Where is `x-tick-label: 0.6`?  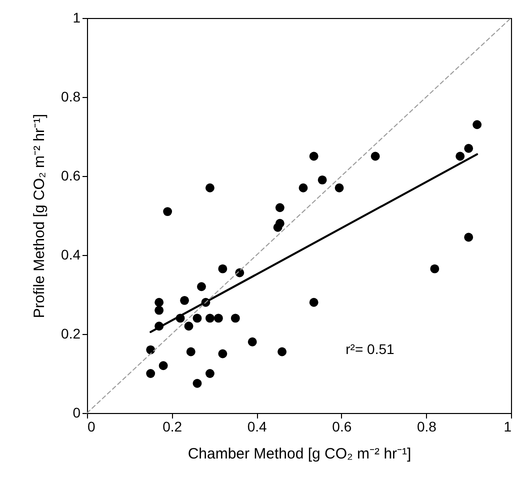 x-tick-label: 0.6 is located at coordinates (342, 426).